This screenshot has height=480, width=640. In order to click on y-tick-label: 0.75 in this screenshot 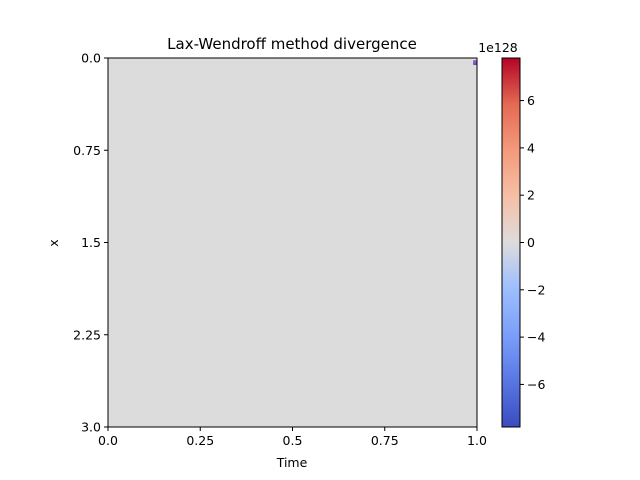, I will do `click(87, 150)`.